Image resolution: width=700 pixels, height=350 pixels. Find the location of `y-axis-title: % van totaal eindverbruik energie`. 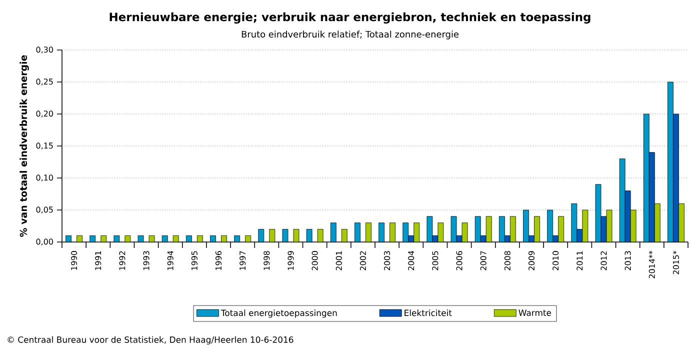

y-axis-title: % van totaal eindverbruik energie is located at coordinates (24, 146).